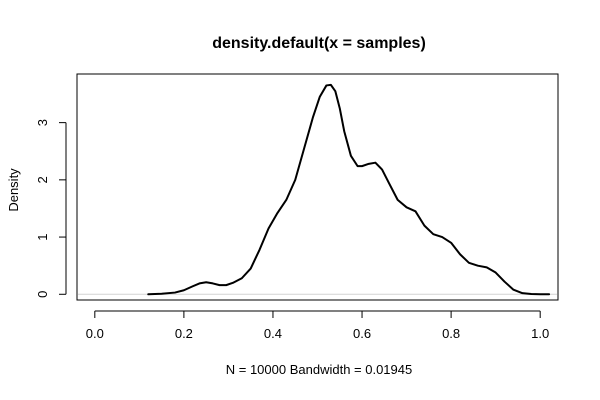  What do you see at coordinates (42, 236) in the screenshot?
I see `y-tick-label: 1` at bounding box center [42, 236].